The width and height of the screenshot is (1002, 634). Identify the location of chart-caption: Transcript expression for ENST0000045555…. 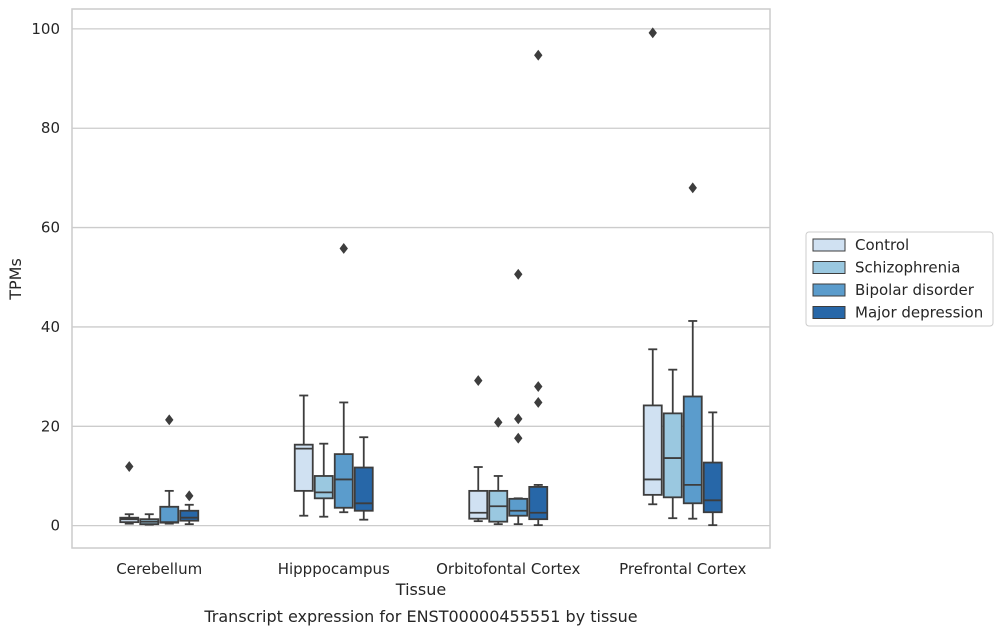
(420, 616).